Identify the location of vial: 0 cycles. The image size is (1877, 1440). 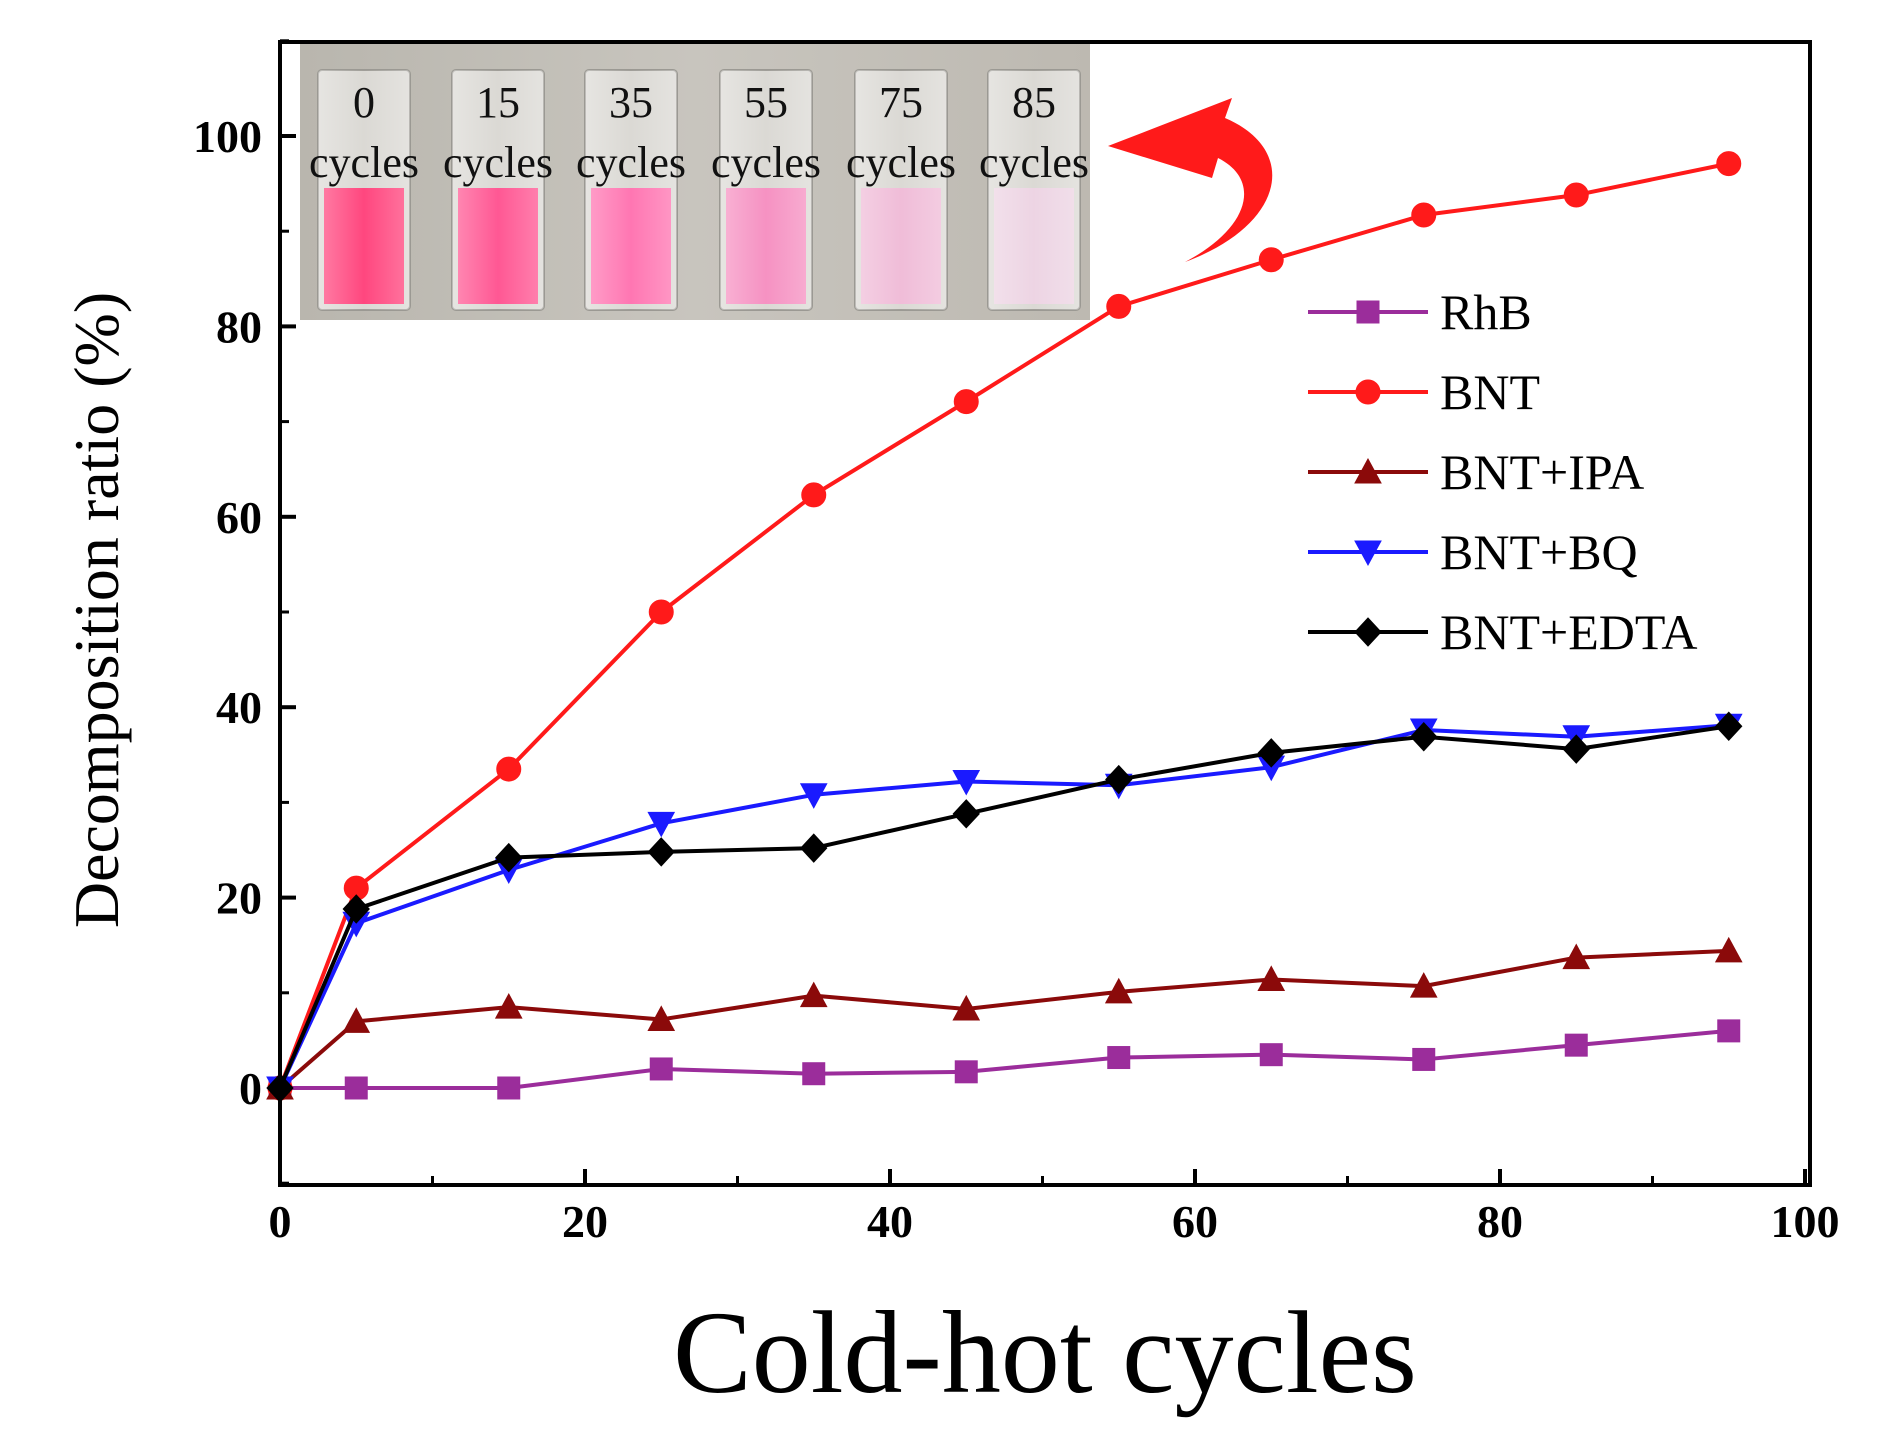
(364, 190).